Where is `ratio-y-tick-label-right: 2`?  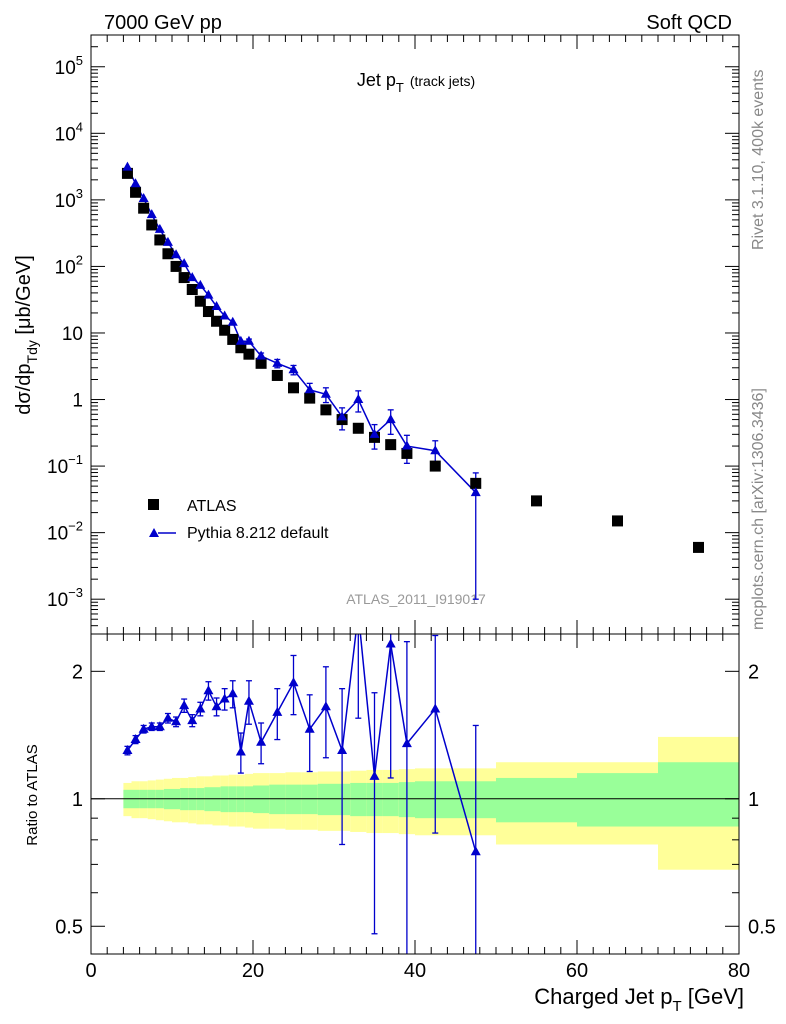
ratio-y-tick-label-right: 2 is located at coordinates (753, 672).